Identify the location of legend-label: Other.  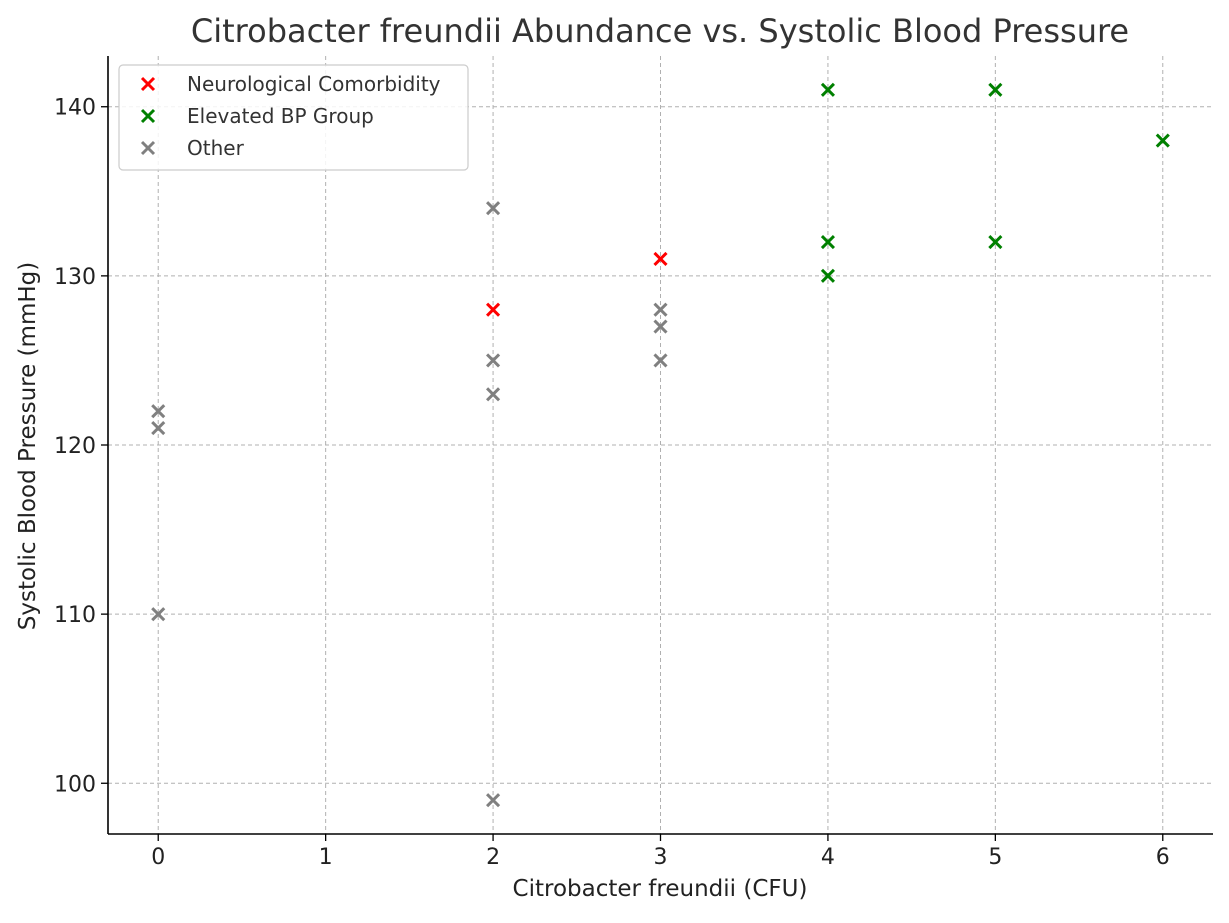
(216, 148).